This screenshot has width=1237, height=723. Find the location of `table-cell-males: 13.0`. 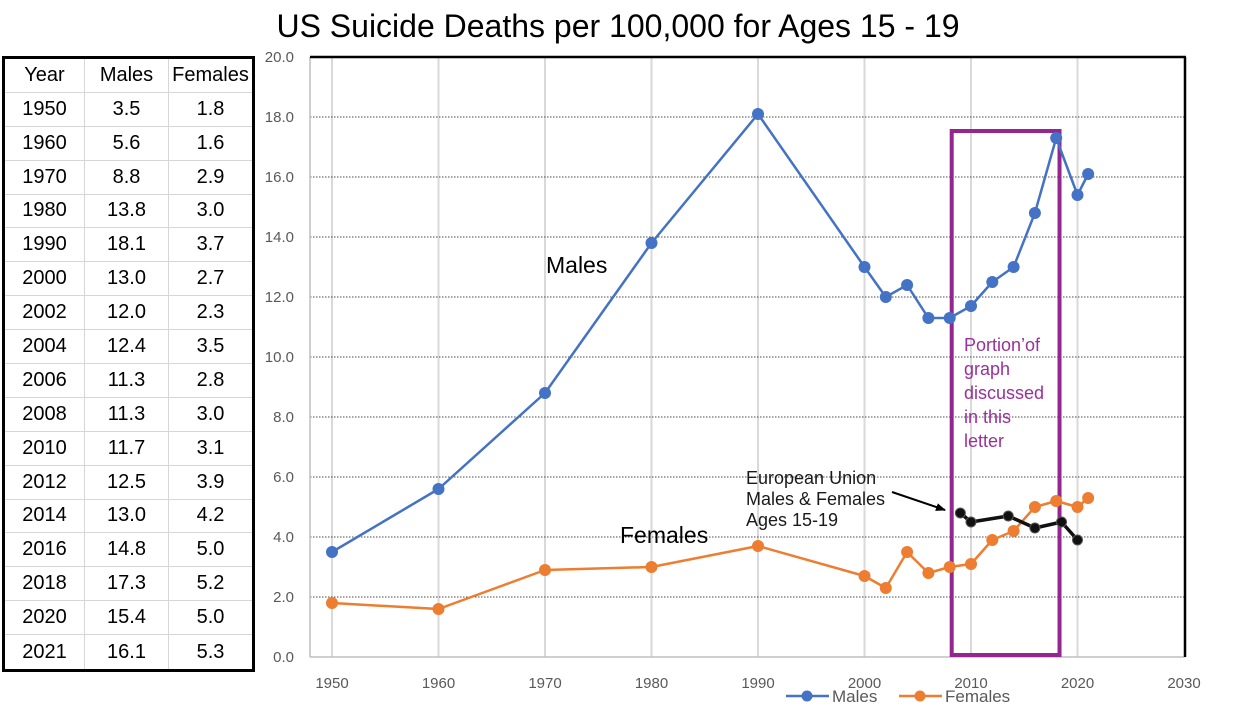

table-cell-males: 13.0 is located at coordinates (127, 279).